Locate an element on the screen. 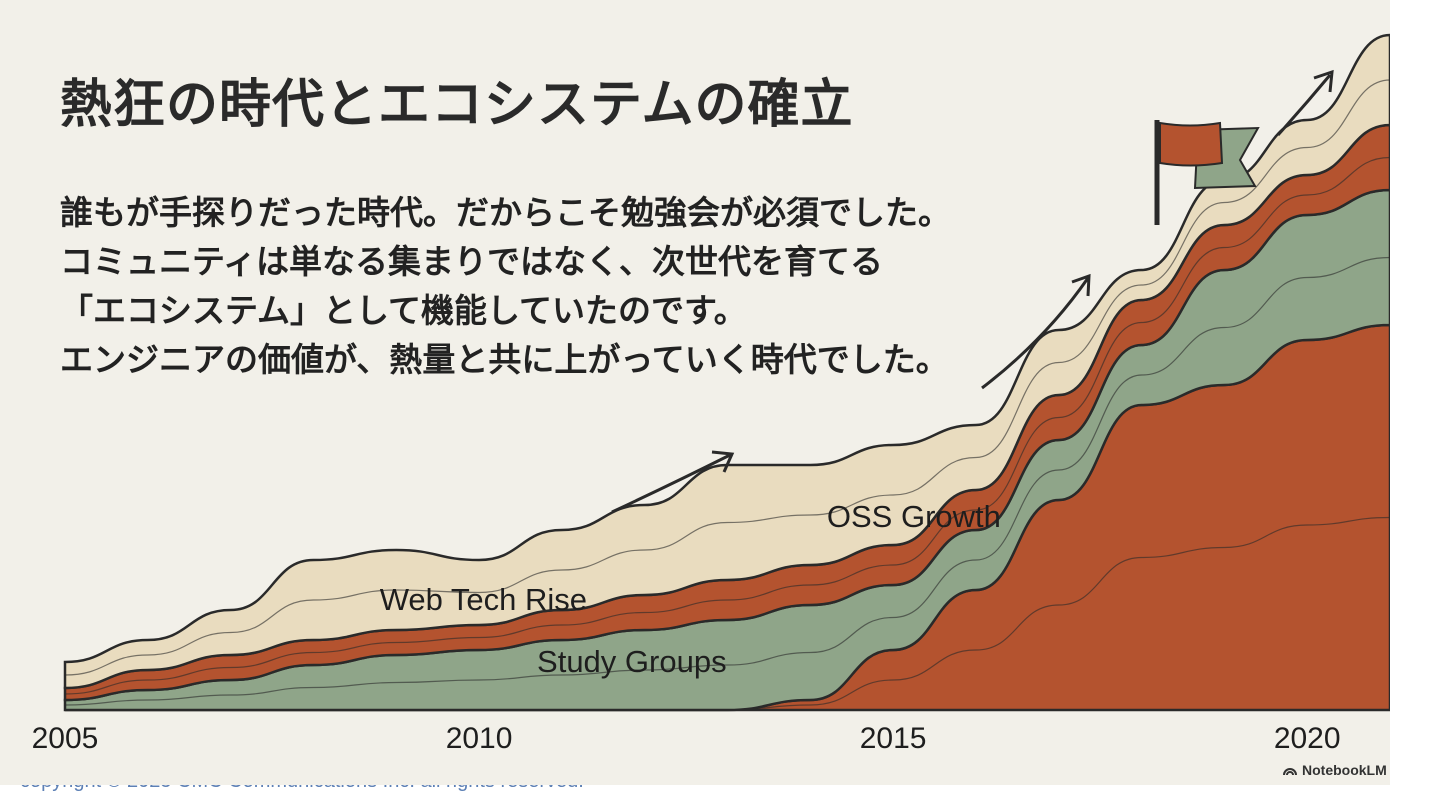 The width and height of the screenshot is (1440, 810). x-tick-label: 2010 is located at coordinates (479, 738).